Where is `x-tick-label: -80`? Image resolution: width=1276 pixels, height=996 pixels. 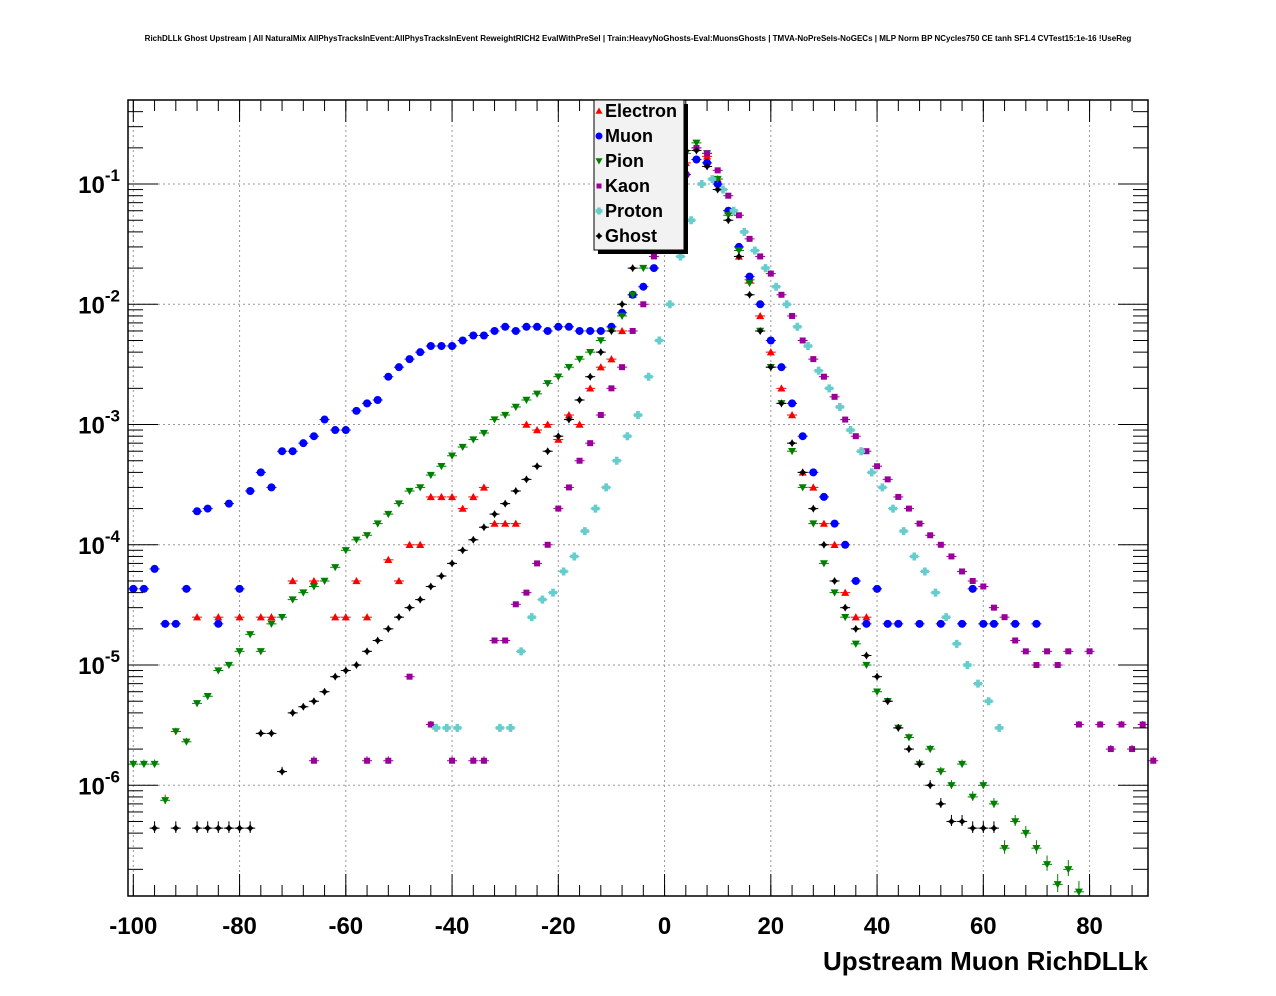 x-tick-label: -80 is located at coordinates (239, 926).